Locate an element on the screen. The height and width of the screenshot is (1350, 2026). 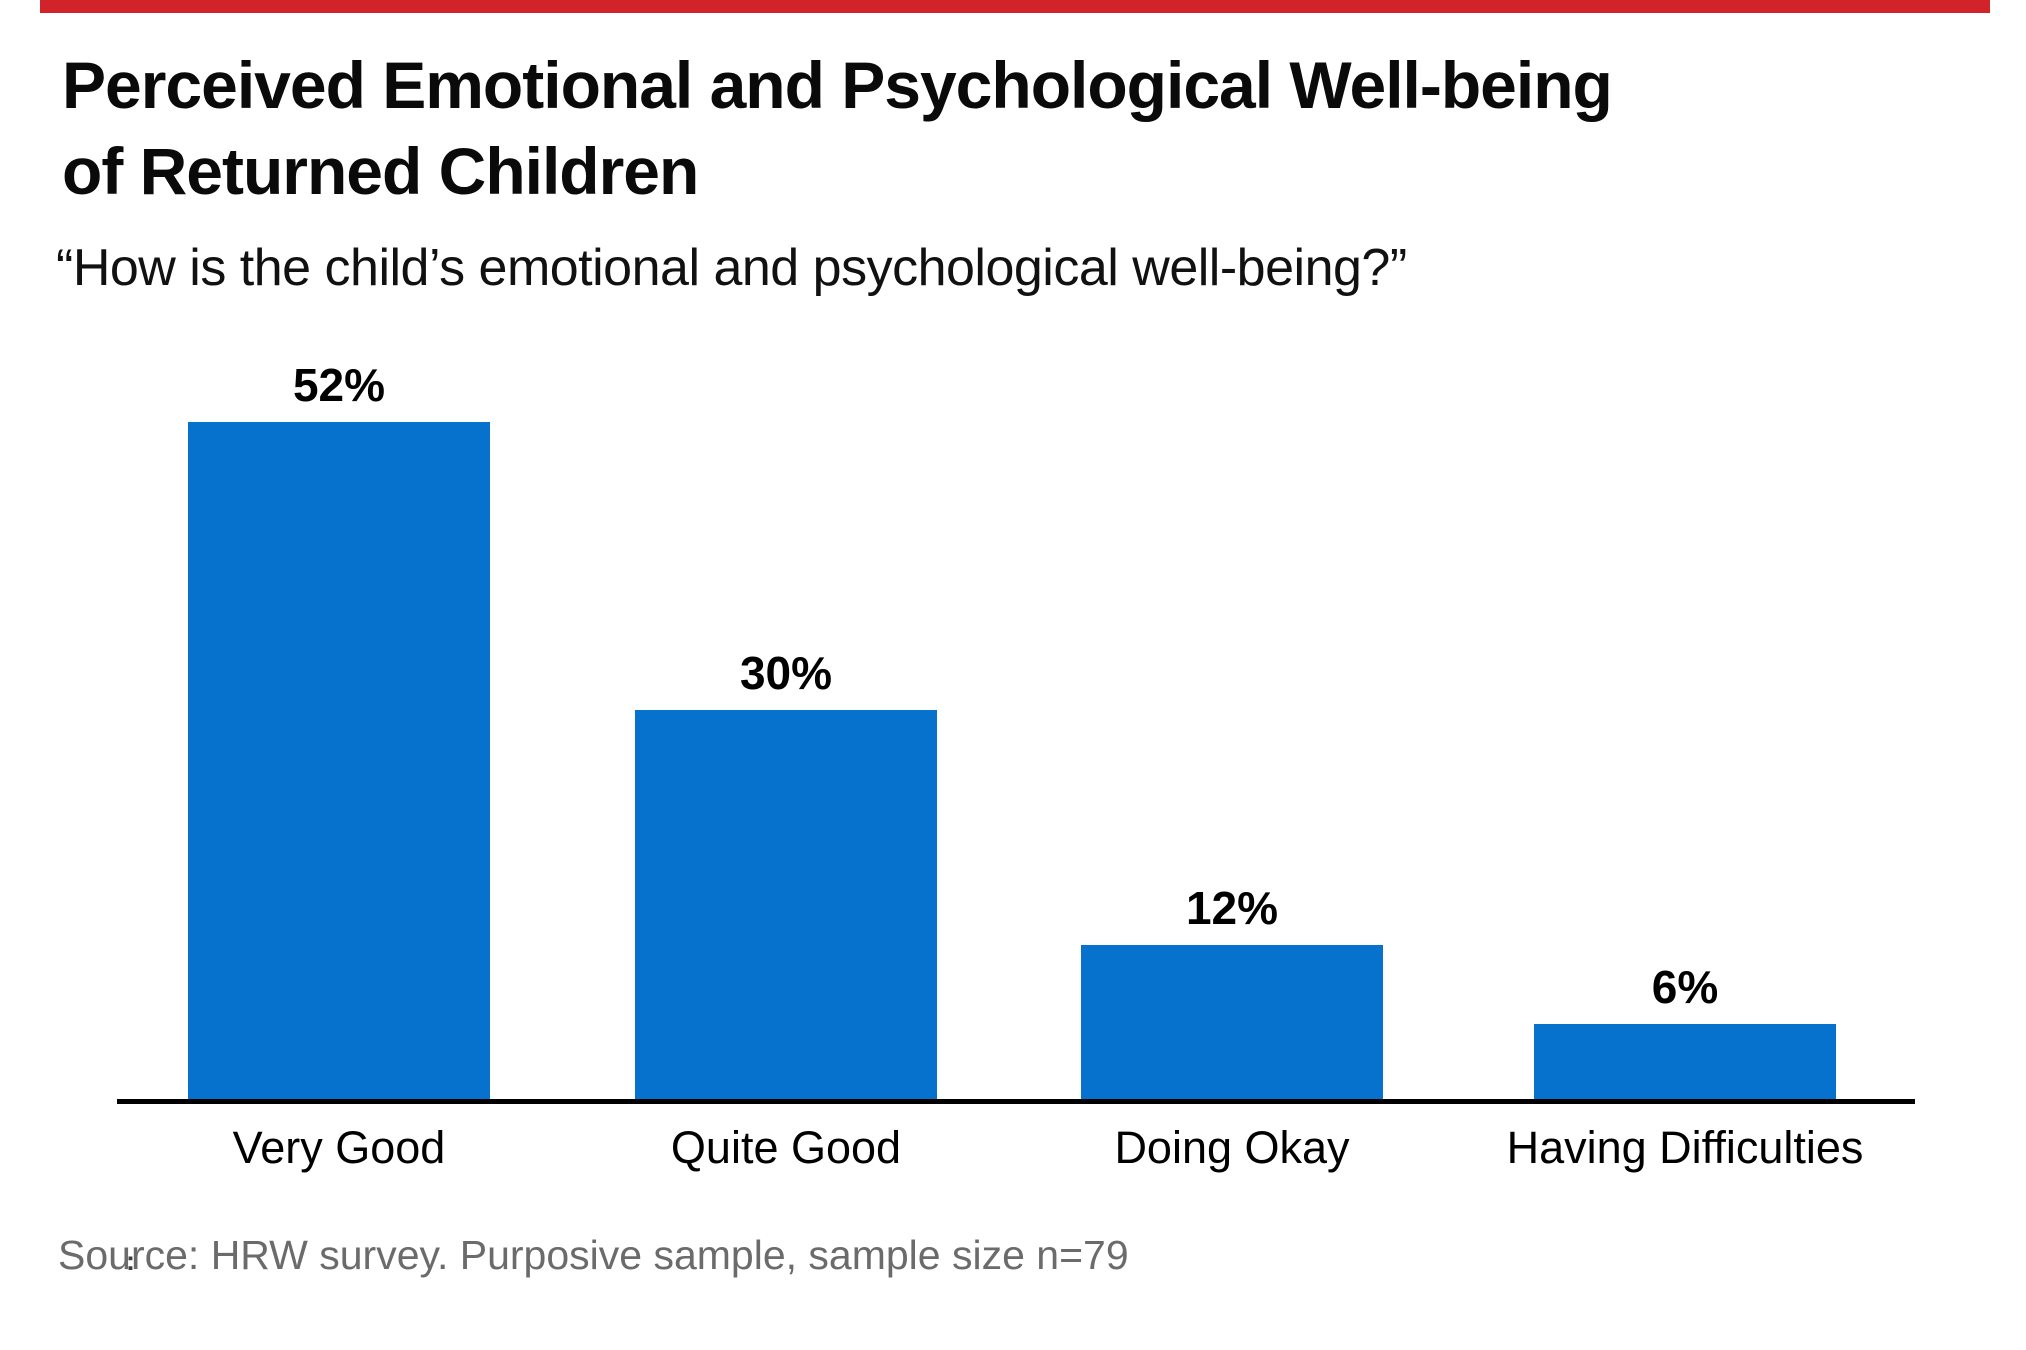
x-axis-tick-label: Having Difficulties is located at coordinates (1685, 1147).